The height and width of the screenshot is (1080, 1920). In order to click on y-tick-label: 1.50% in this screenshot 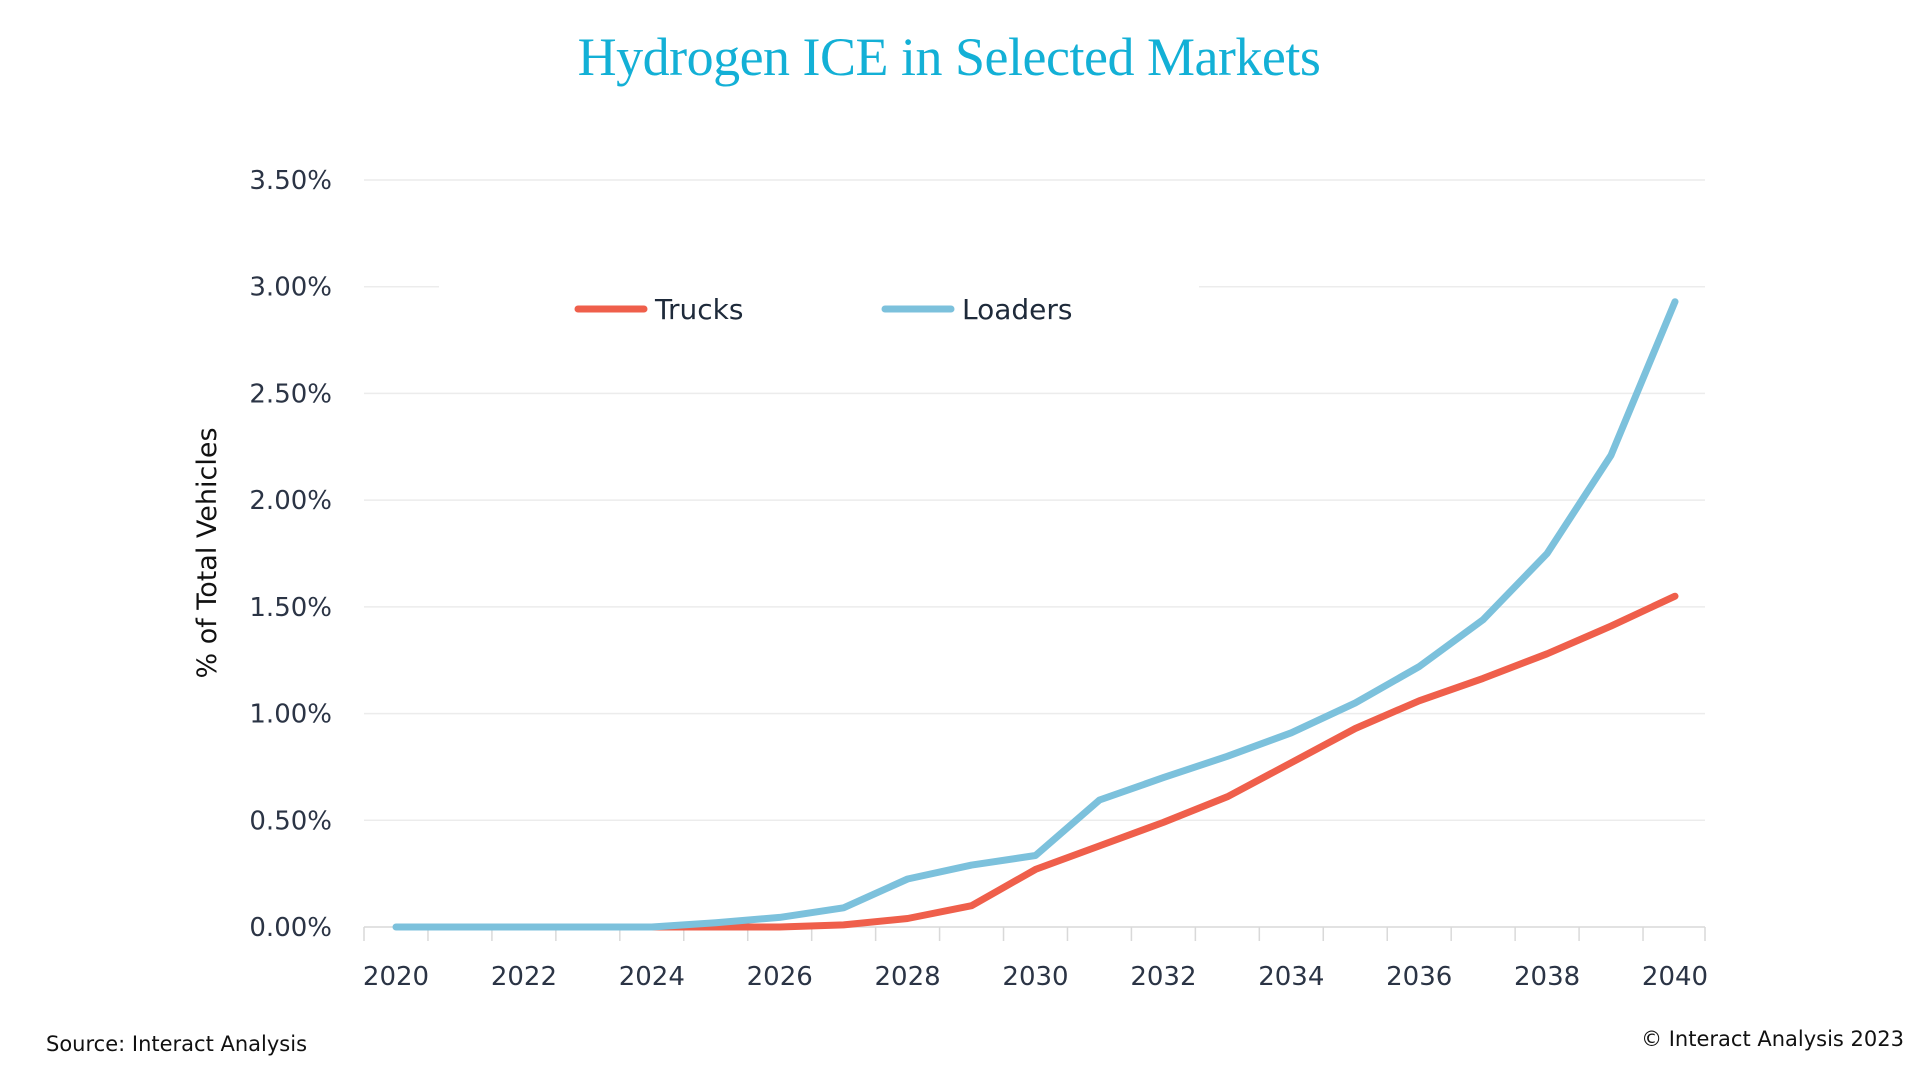, I will do `click(290, 608)`.